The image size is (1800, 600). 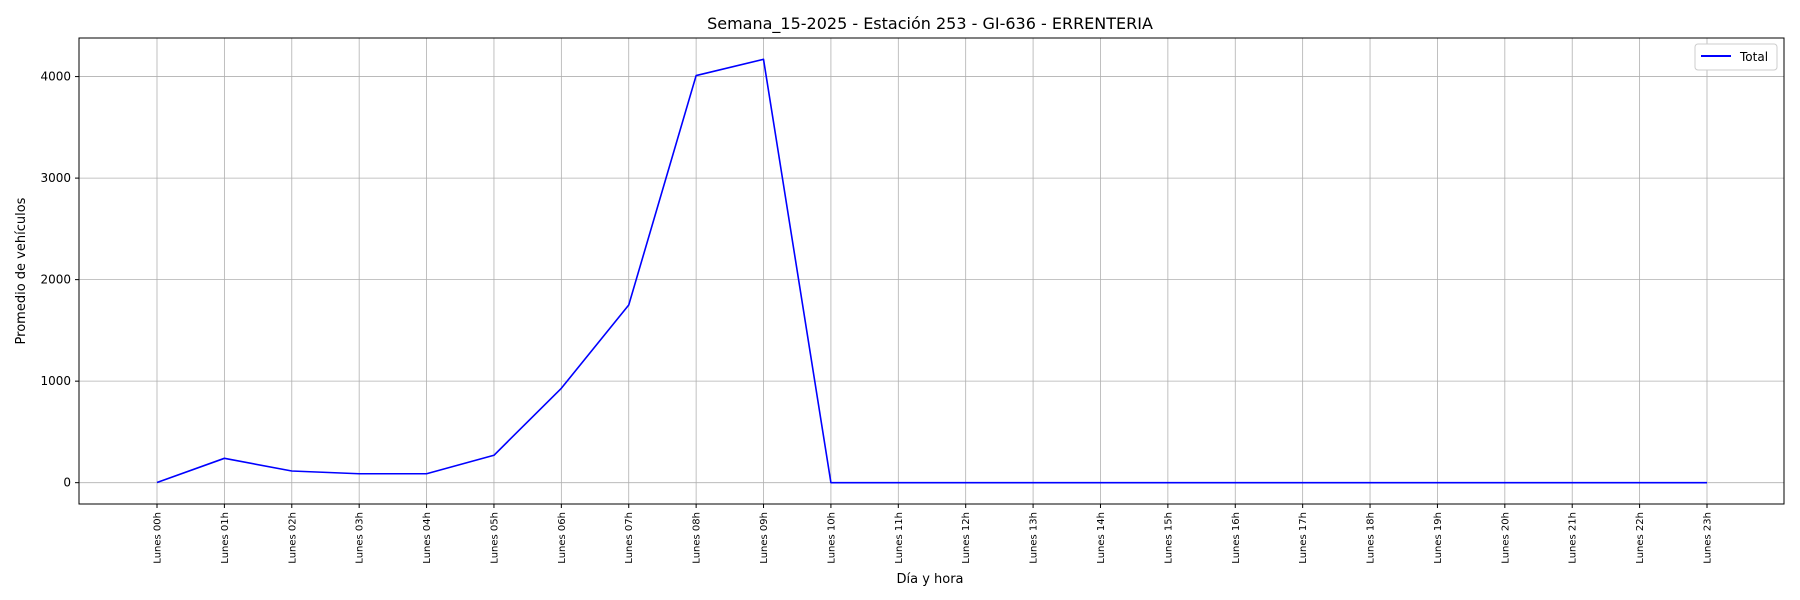 What do you see at coordinates (1303, 538) in the screenshot?
I see `x-tick-label: Lunes 17h` at bounding box center [1303, 538].